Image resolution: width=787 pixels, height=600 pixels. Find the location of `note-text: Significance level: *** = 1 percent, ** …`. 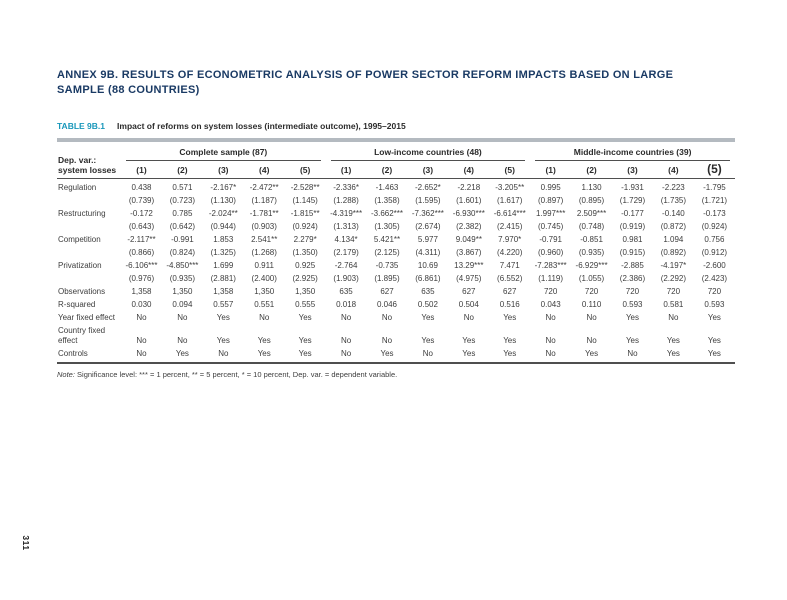

note-text: Significance level: *** = 1 percent, ** … is located at coordinates (236, 374).